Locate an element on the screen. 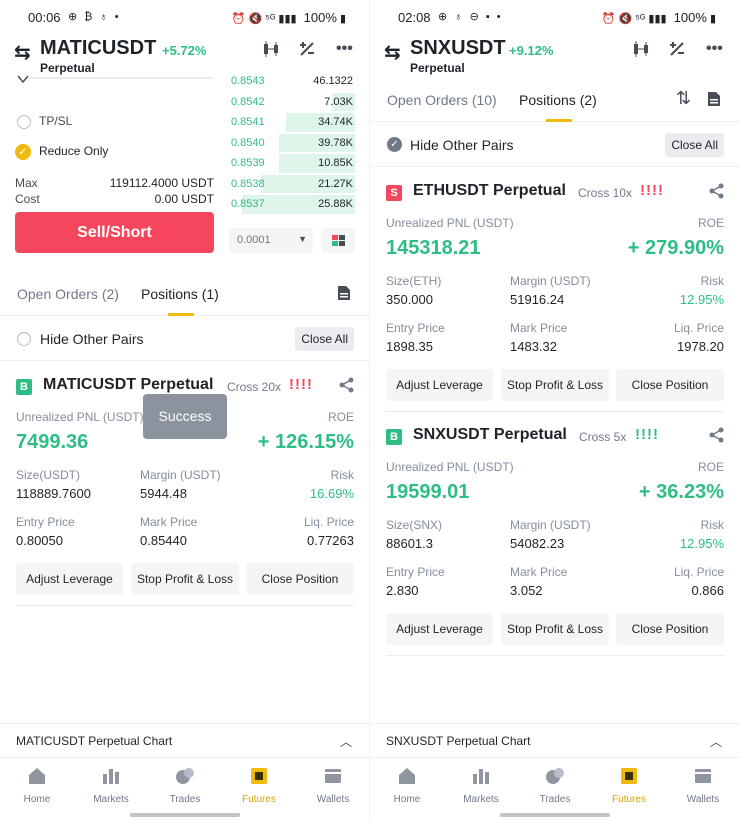 This screenshot has width=740, height=822. tab-bar: Open Orders (2) Positions (1) is located at coordinates (185, 296).